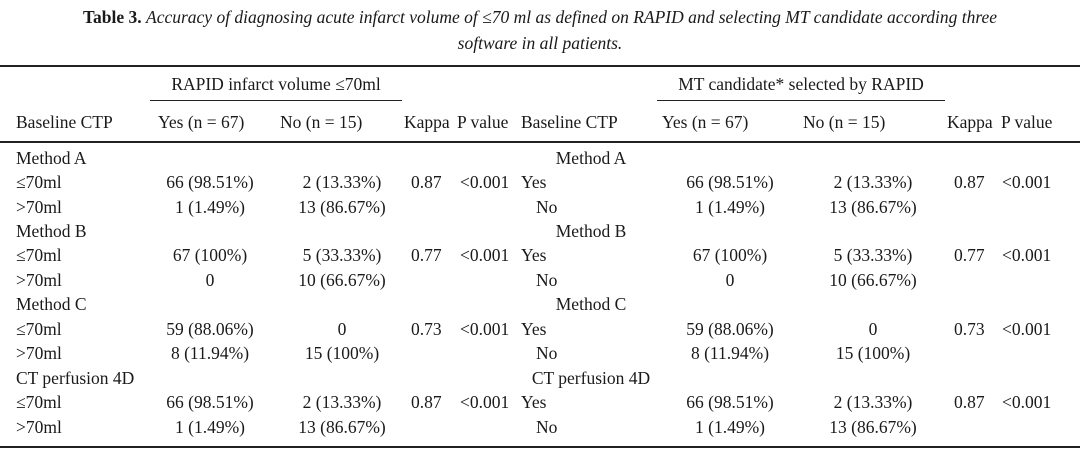 The height and width of the screenshot is (451, 1080). What do you see at coordinates (540, 43) in the screenshot?
I see `caption-text-line-2: software in all patients.` at bounding box center [540, 43].